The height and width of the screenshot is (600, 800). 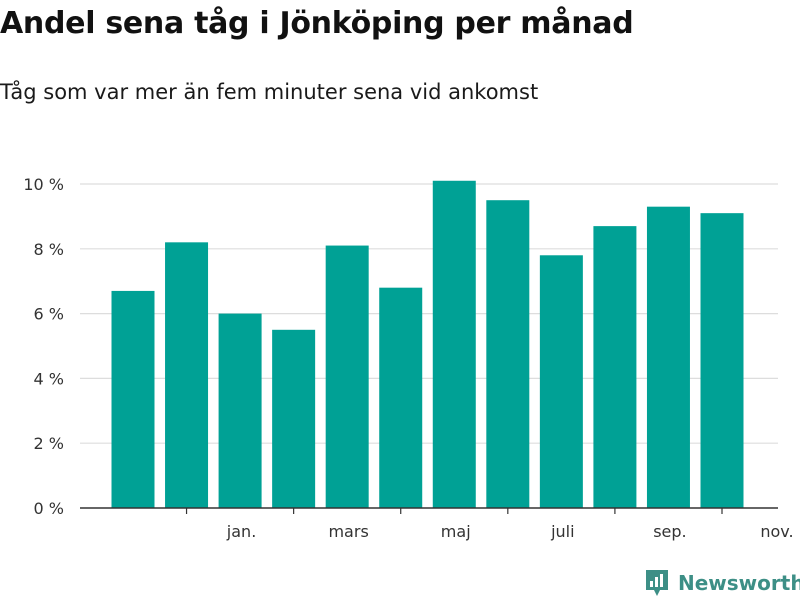 I want to click on x-tick-label: sep., so click(x=669, y=531).